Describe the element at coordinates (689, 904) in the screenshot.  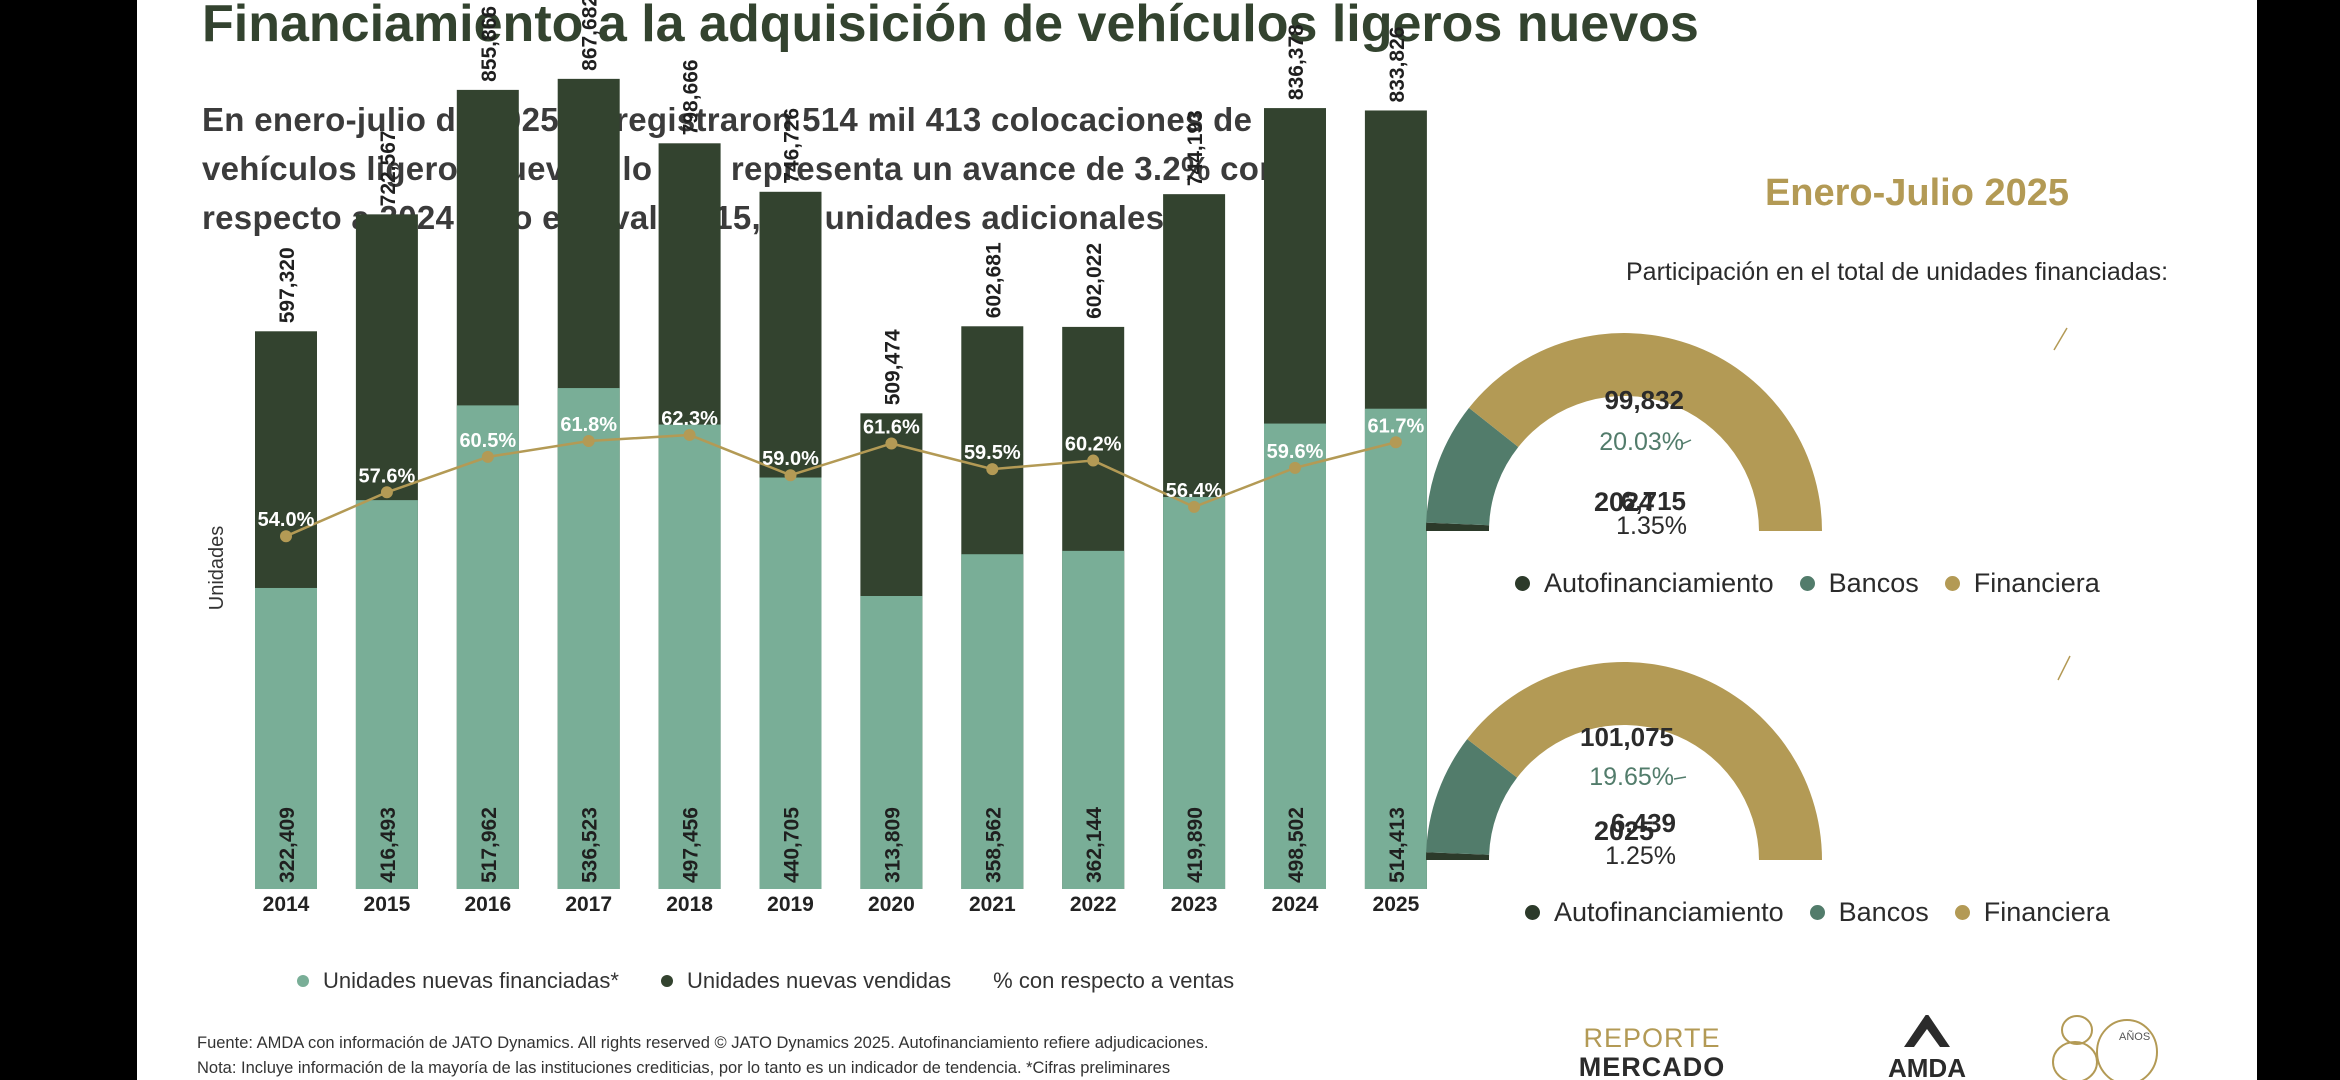
I see `x-tick-label: 2018` at that location.